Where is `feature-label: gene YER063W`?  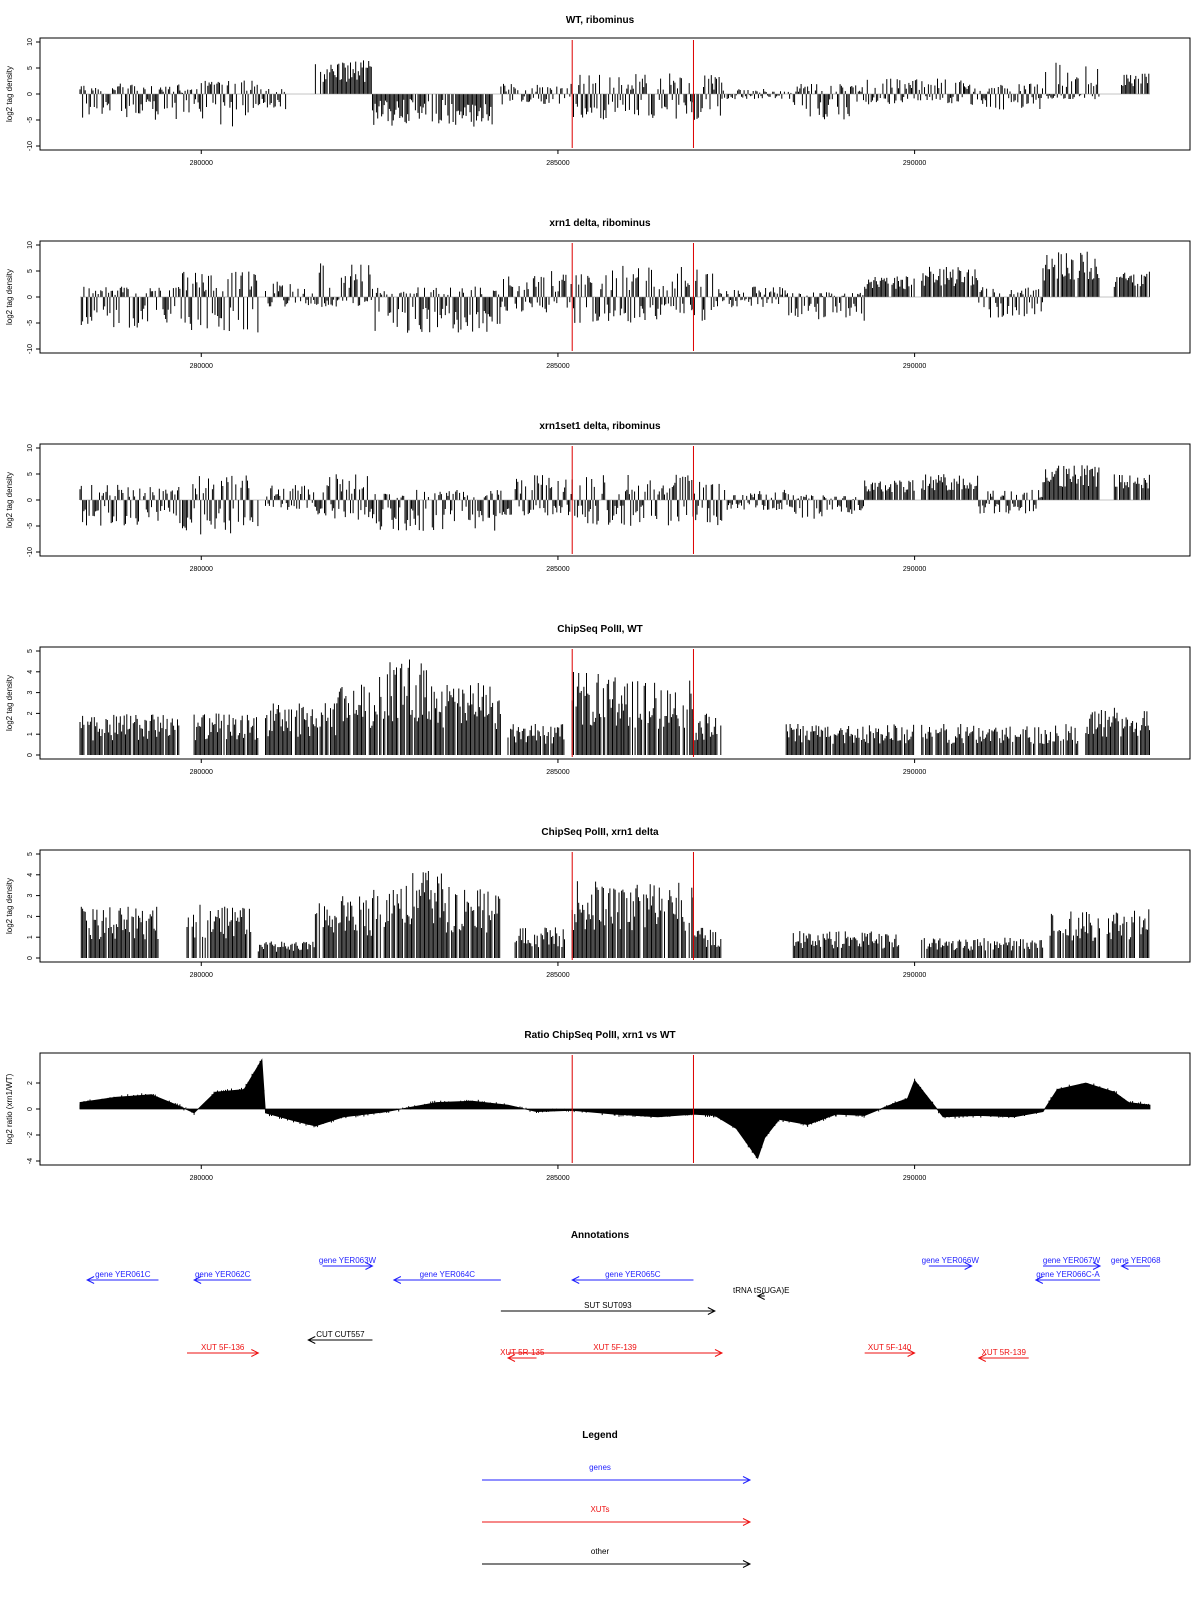
feature-label: gene YER063W is located at coordinates (348, 1260).